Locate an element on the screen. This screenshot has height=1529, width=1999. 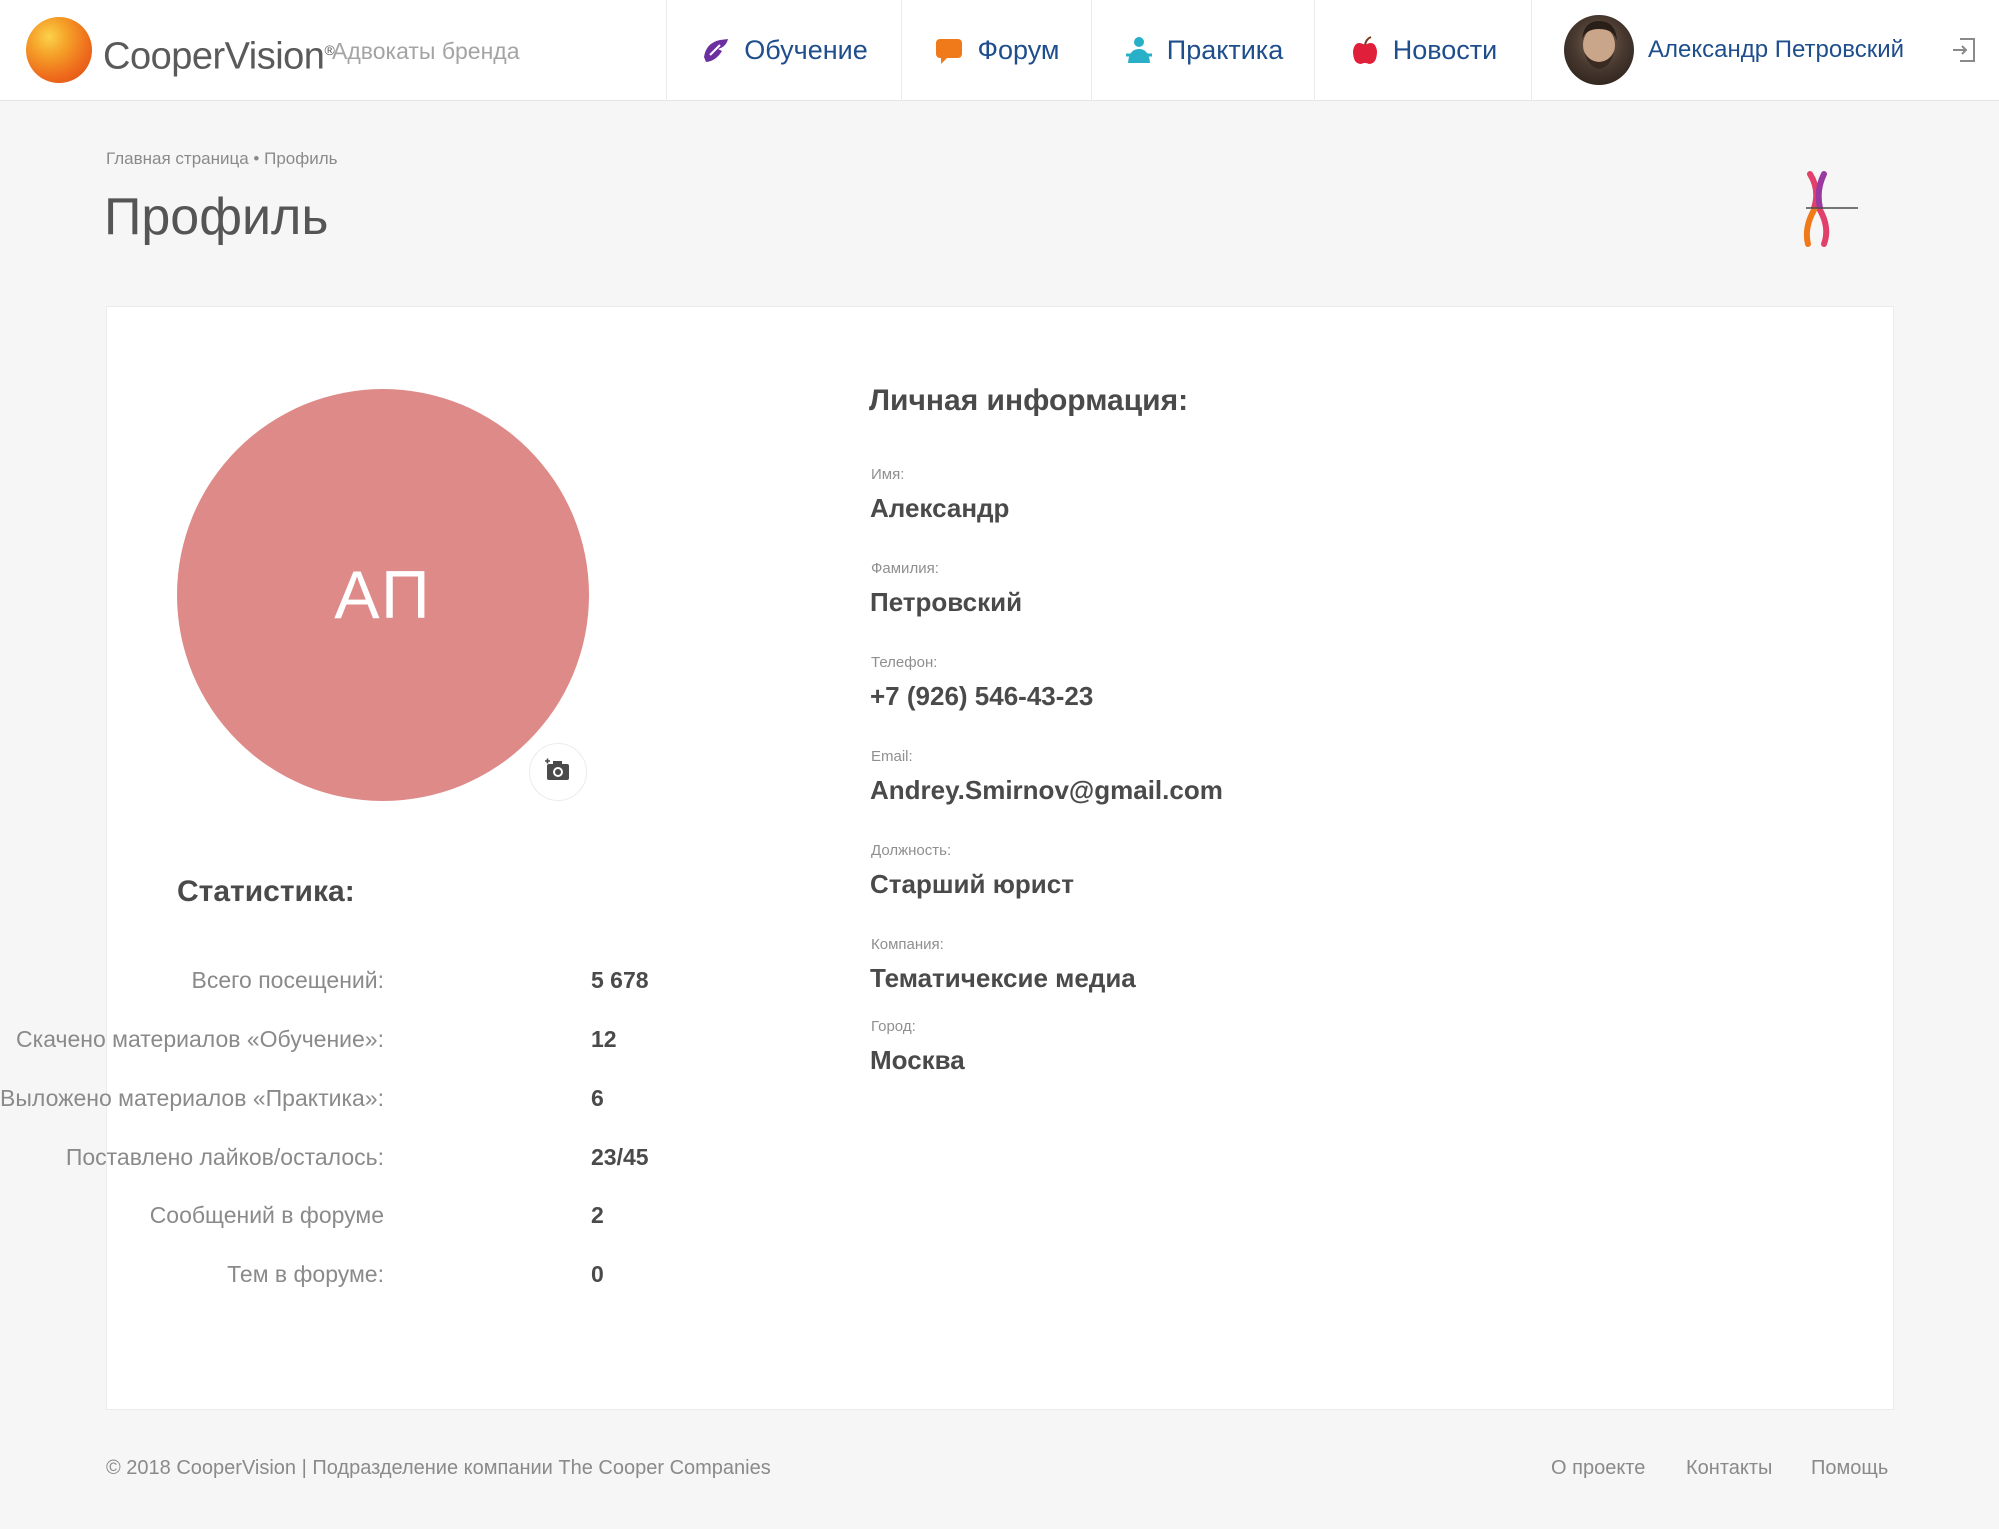
field-label-position: Должность: is located at coordinates (911, 850).